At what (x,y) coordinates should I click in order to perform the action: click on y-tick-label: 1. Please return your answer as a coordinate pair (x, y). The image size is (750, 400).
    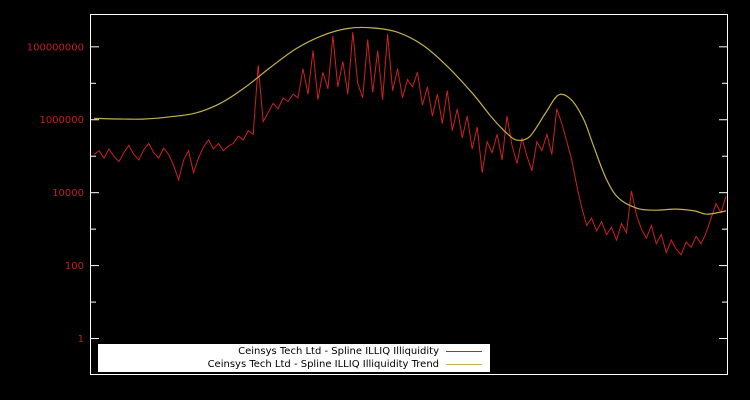
    Looking at the image, I should click on (81, 339).